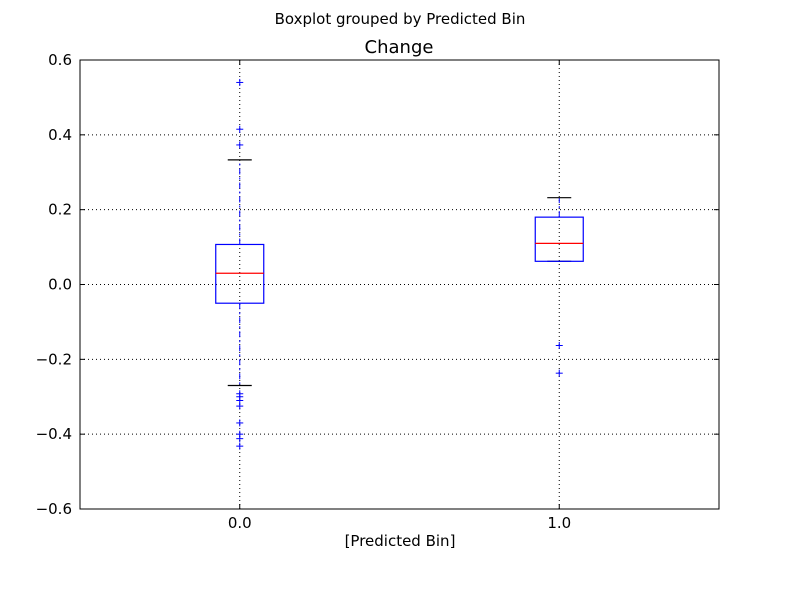 The width and height of the screenshot is (800, 604). I want to click on y-tick-label: 0.4, so click(60, 135).